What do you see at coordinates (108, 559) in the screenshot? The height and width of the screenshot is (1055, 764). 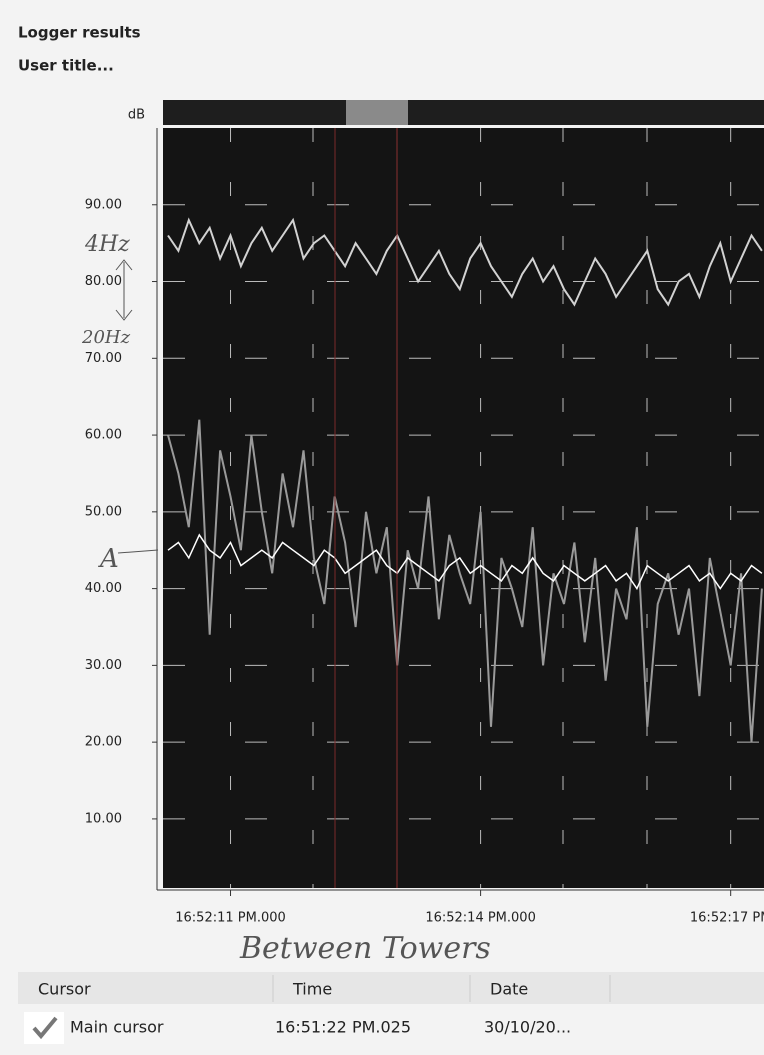 I see `annotation: A` at bounding box center [108, 559].